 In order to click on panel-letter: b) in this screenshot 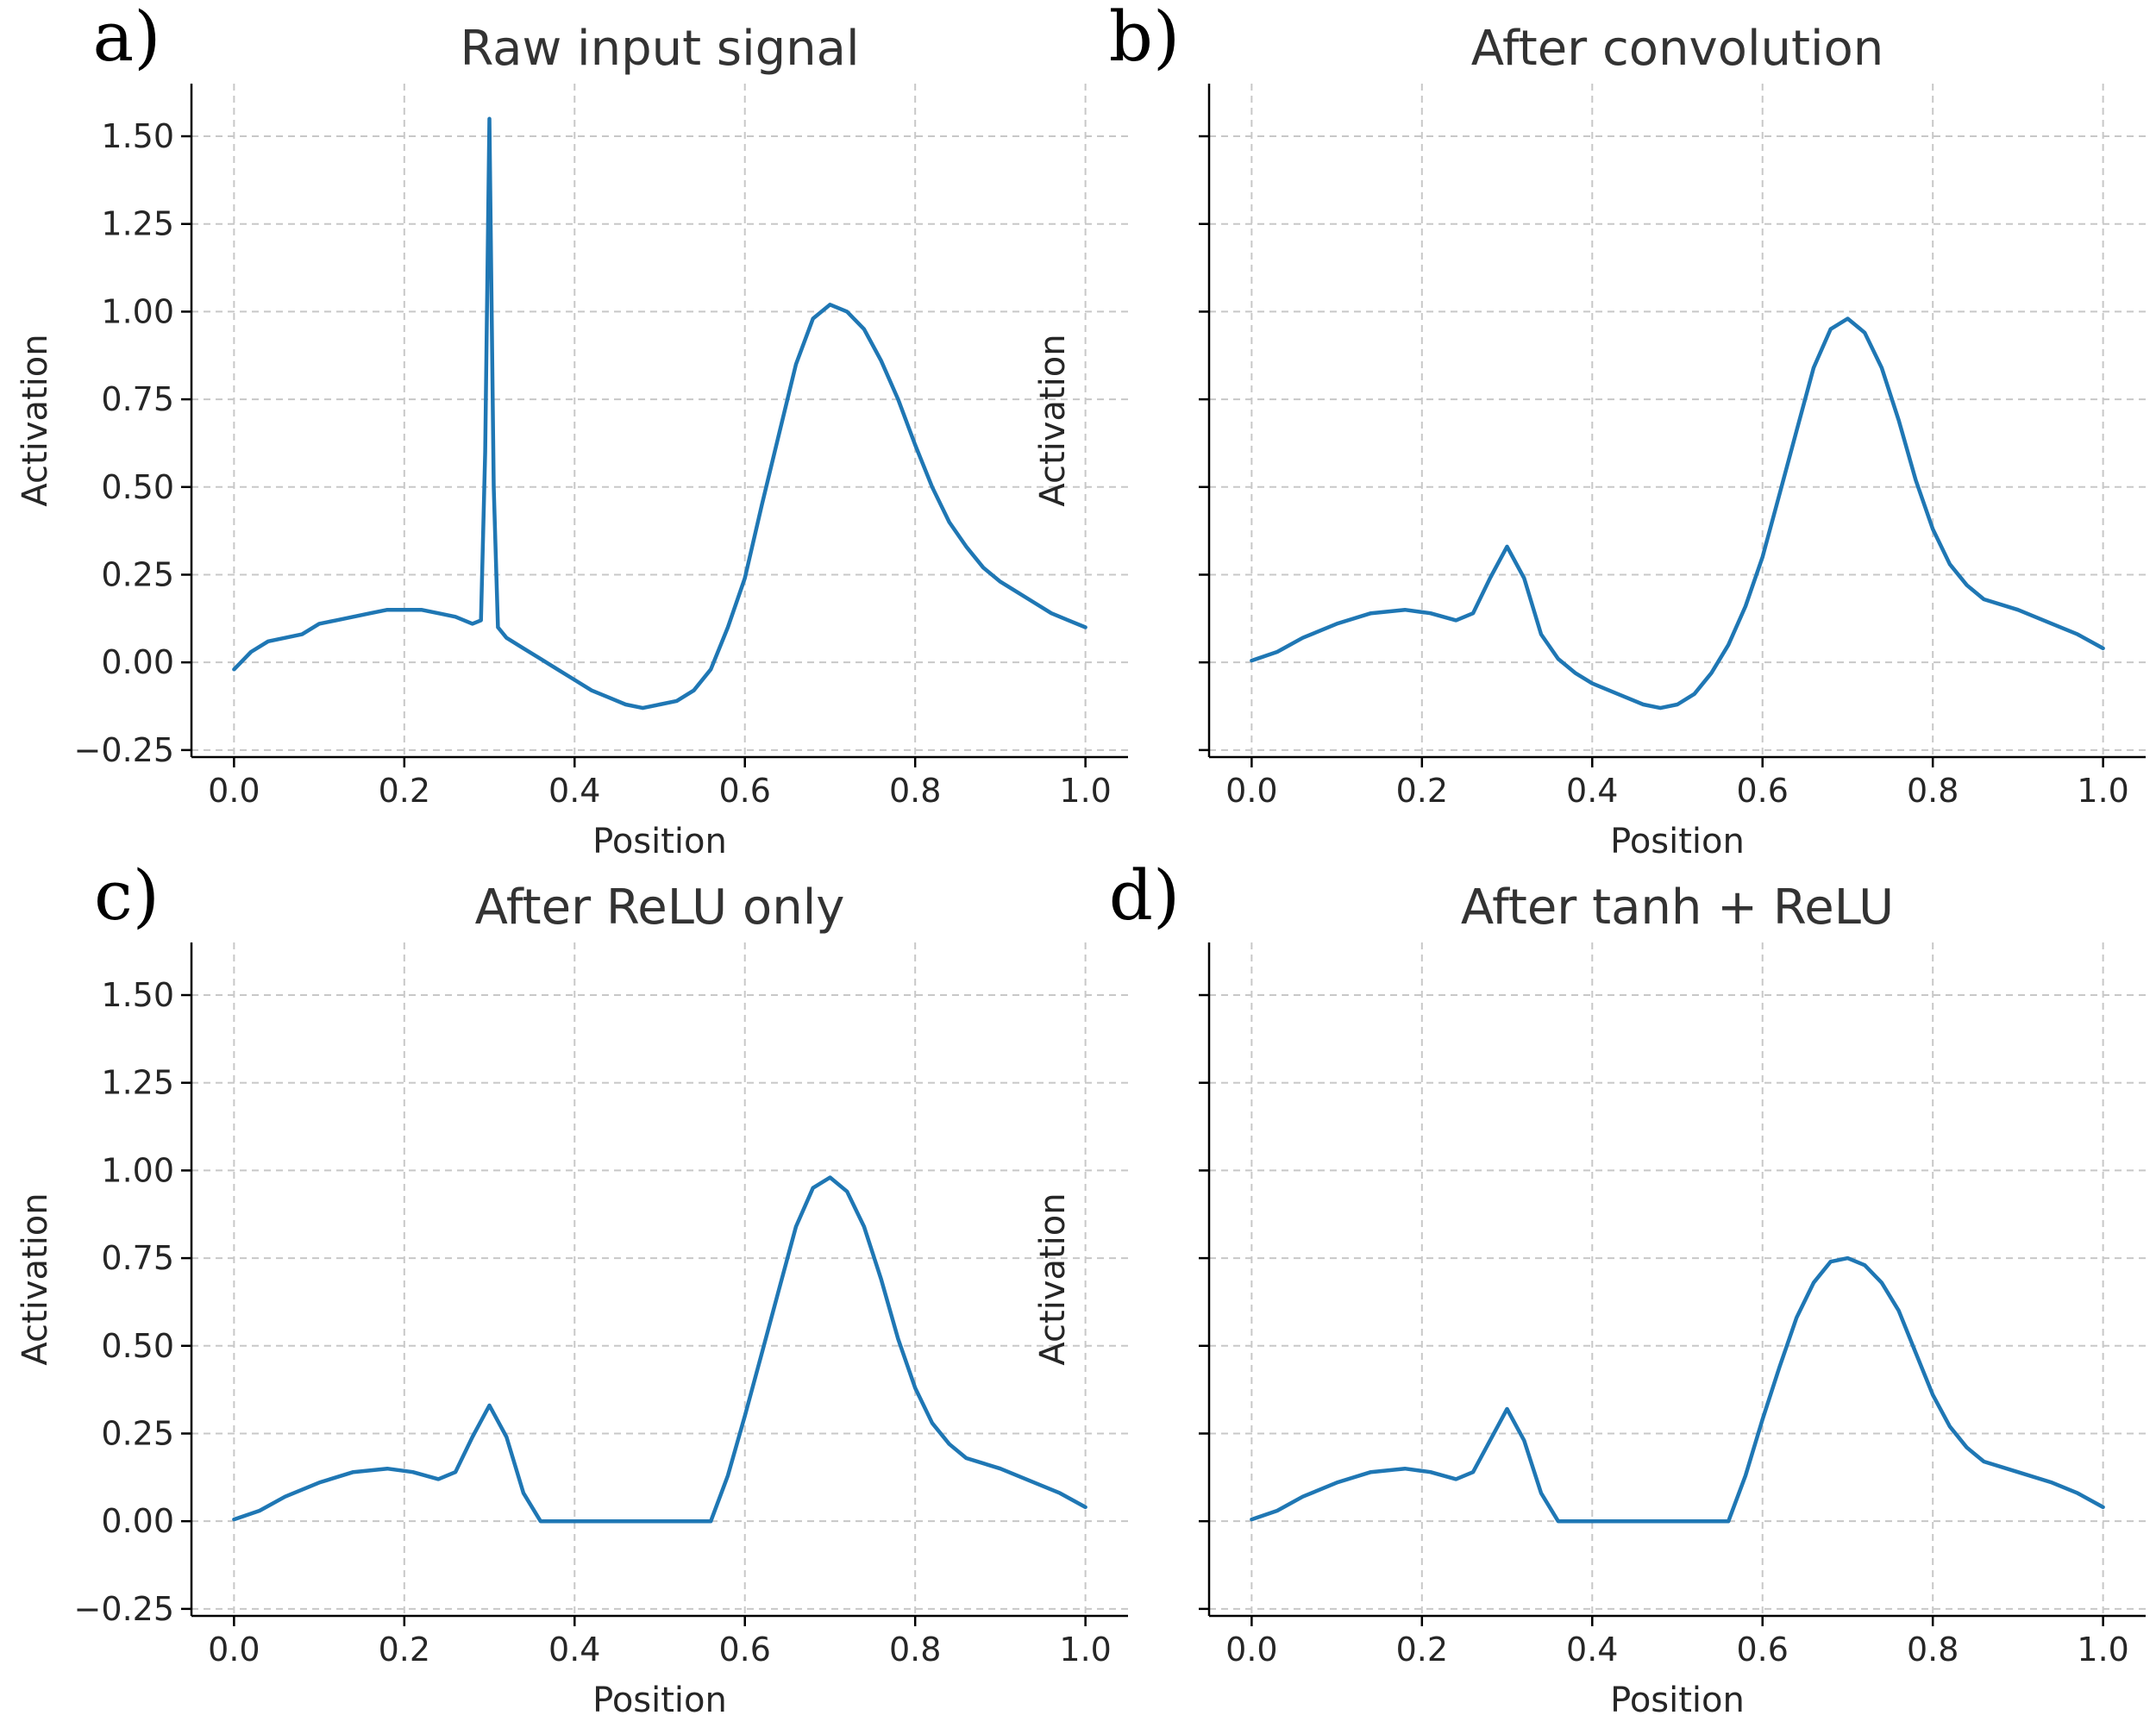, I will do `click(1144, 38)`.